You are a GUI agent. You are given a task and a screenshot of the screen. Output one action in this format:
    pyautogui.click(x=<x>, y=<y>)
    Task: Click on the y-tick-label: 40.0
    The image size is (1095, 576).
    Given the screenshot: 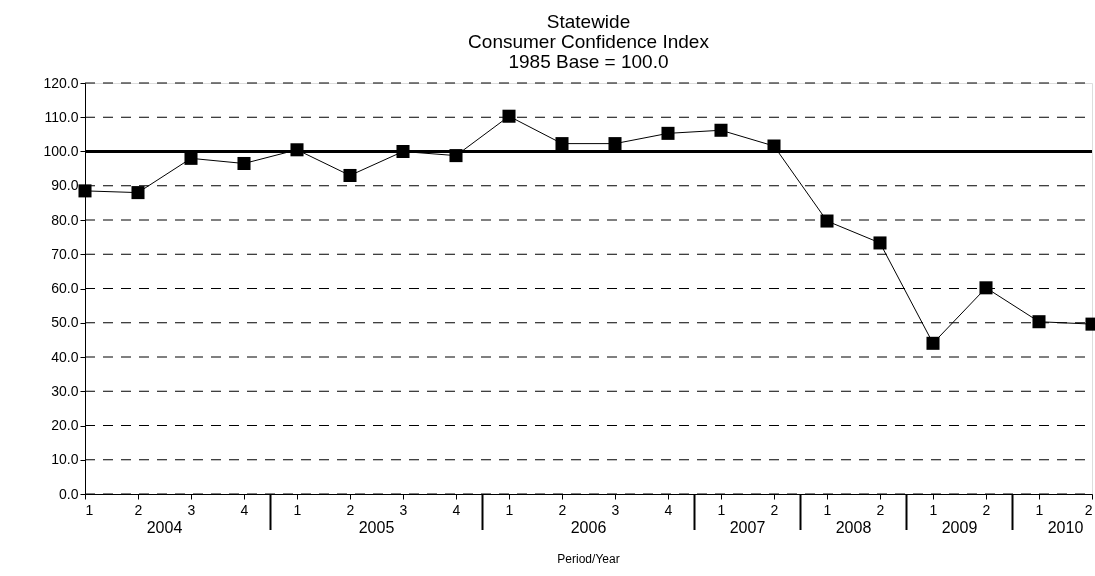 What is the action you would take?
    pyautogui.click(x=65, y=356)
    